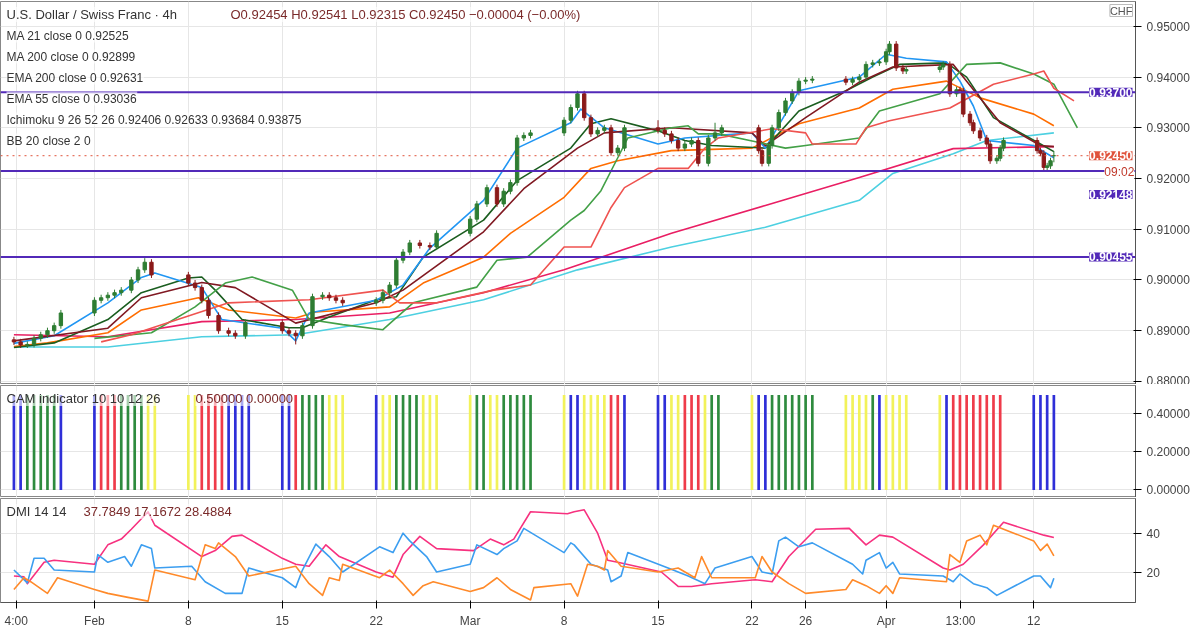  Describe the element at coordinates (1111, 194) in the screenshot. I see `ref-line-label: 0.92148` at that location.